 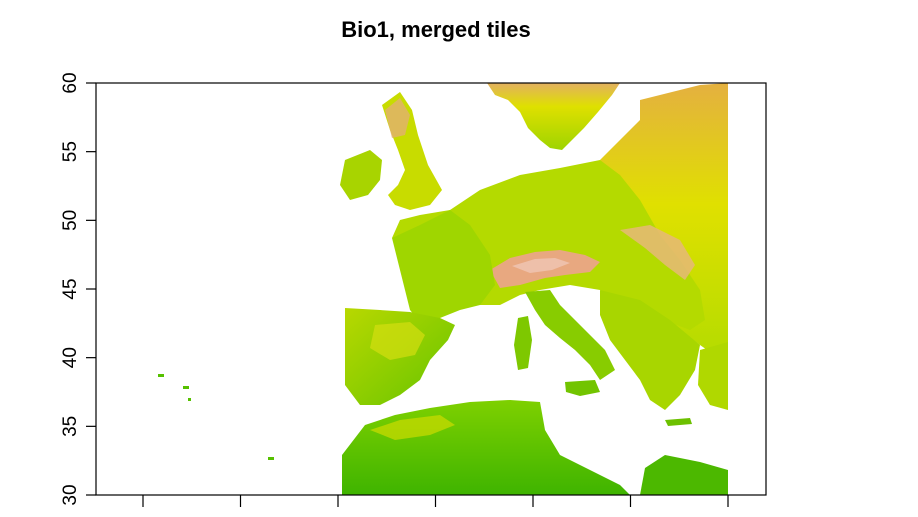 I want to click on region-alps-peak, so click(x=541, y=265).